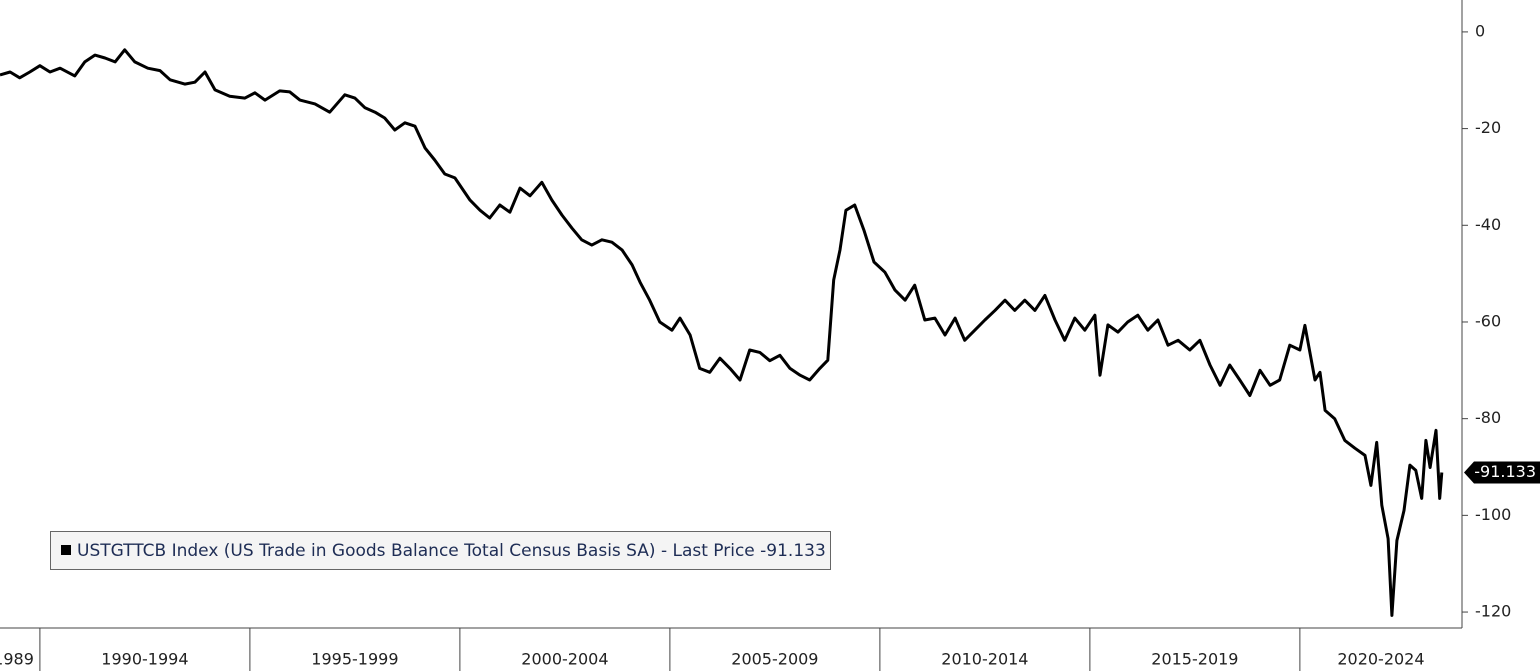 Image resolution: width=1540 pixels, height=671 pixels. I want to click on x-tick-label: 1985-1989, so click(17, 659).